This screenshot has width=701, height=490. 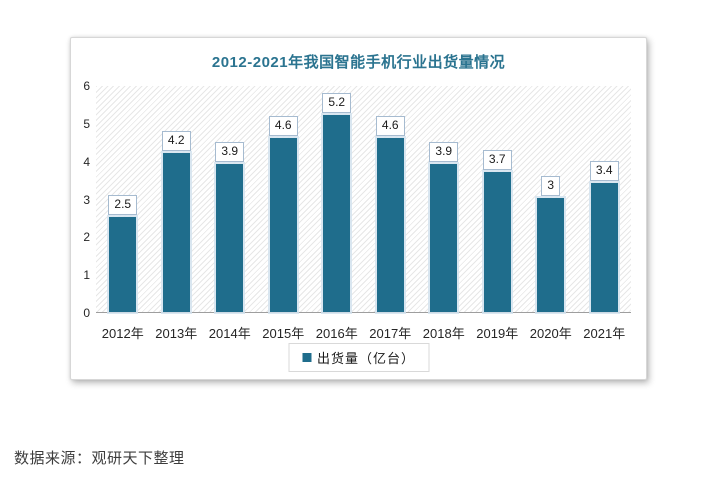 I want to click on y-axis-tick-label: 6, so click(x=86, y=86).